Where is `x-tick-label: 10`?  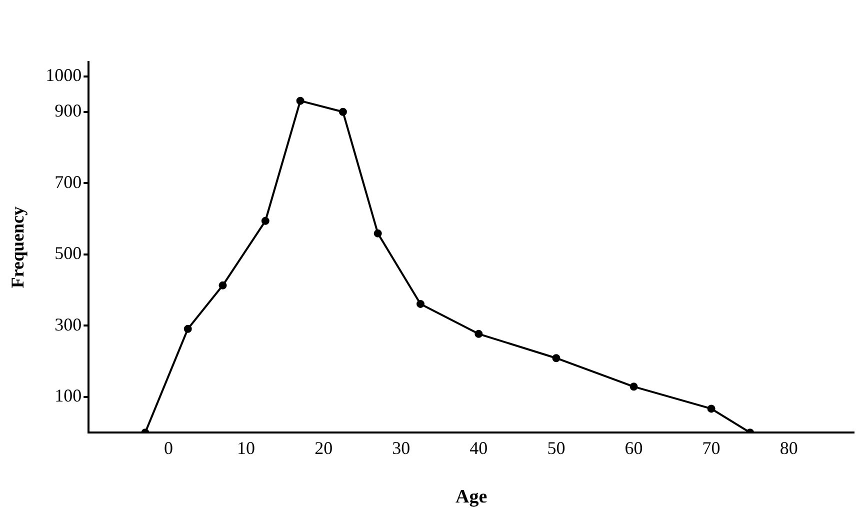 x-tick-label: 10 is located at coordinates (246, 448).